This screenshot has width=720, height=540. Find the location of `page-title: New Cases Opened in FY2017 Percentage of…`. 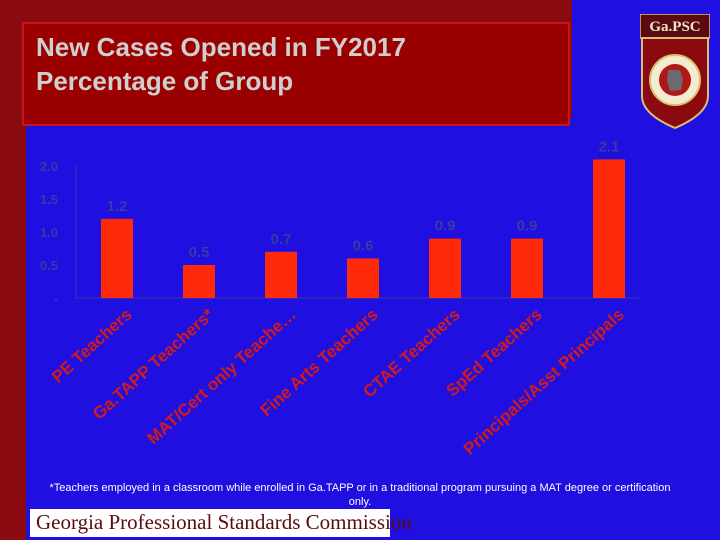

page-title: New Cases Opened in FY2017 Percentage of… is located at coordinates (221, 64).